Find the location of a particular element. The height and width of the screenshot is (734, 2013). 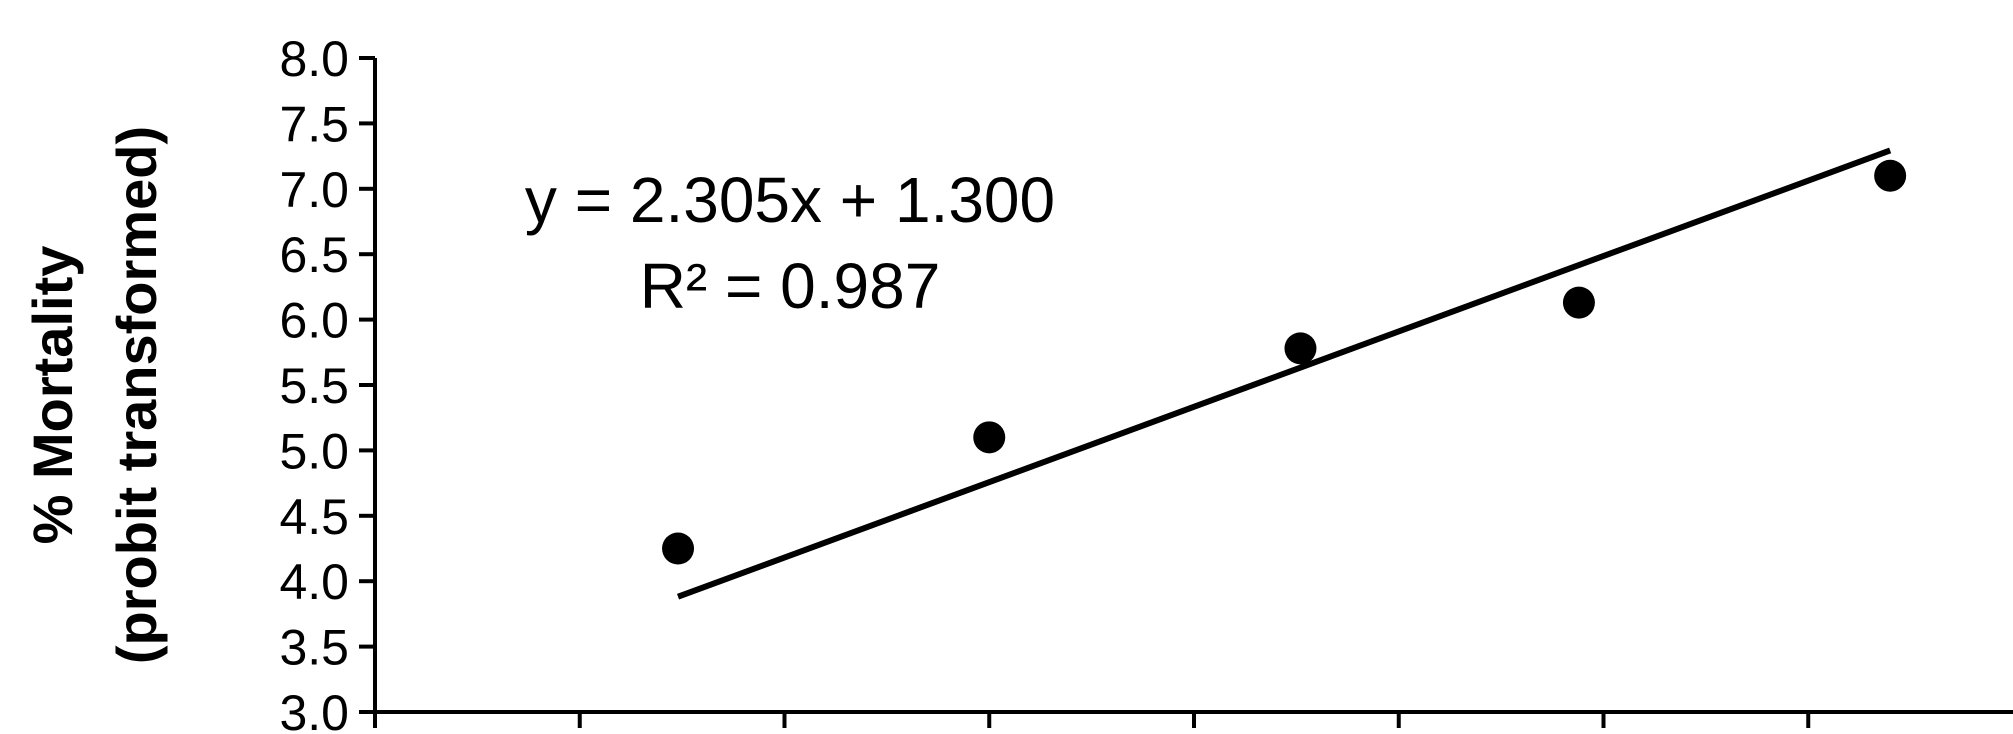

y-tick-label: 7.0 is located at coordinates (314, 190).